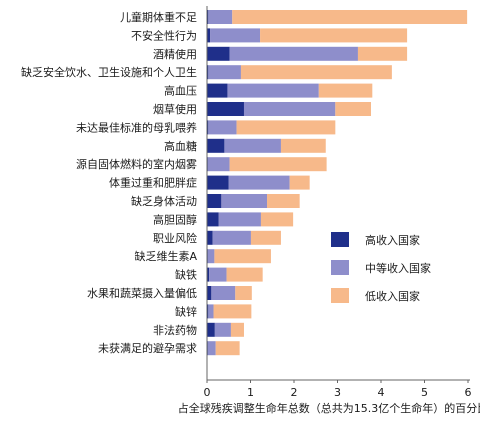  Describe the element at coordinates (109, 72) in the screenshot. I see `category-label-4: 缺乏安全饮水、卫生设施和个人卫生` at that location.